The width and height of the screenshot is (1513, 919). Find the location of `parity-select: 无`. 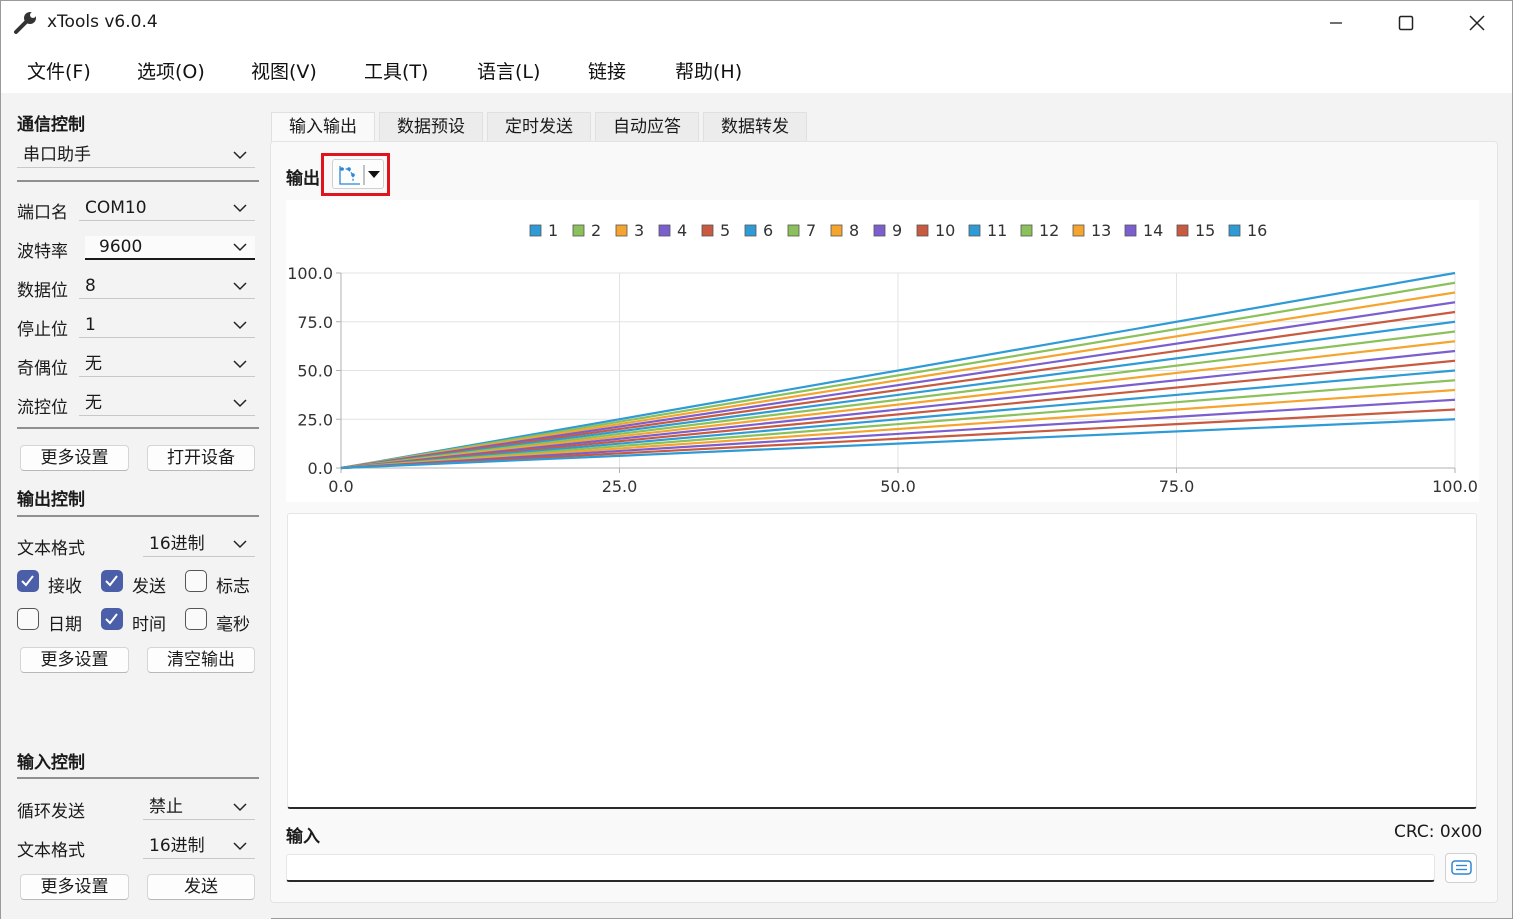

parity-select: 无 is located at coordinates (167, 365).